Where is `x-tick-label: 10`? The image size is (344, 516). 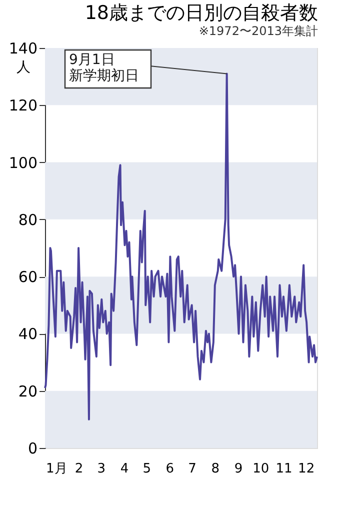 x-tick-label: 10 is located at coordinates (261, 469).